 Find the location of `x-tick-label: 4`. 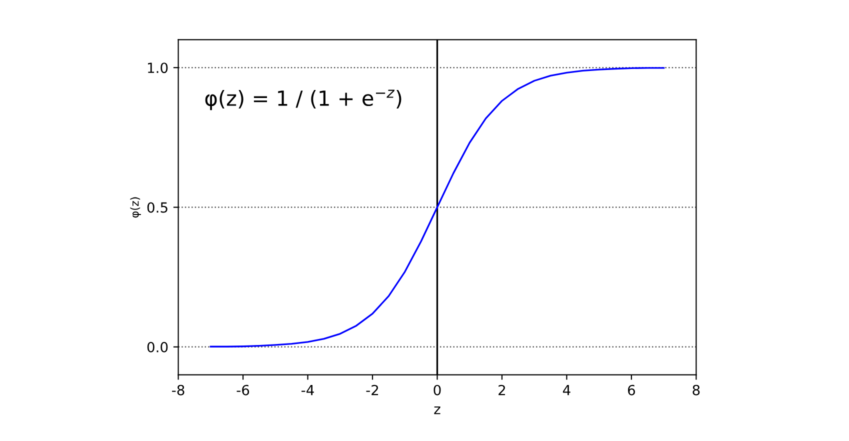

x-tick-label: 4 is located at coordinates (566, 390).